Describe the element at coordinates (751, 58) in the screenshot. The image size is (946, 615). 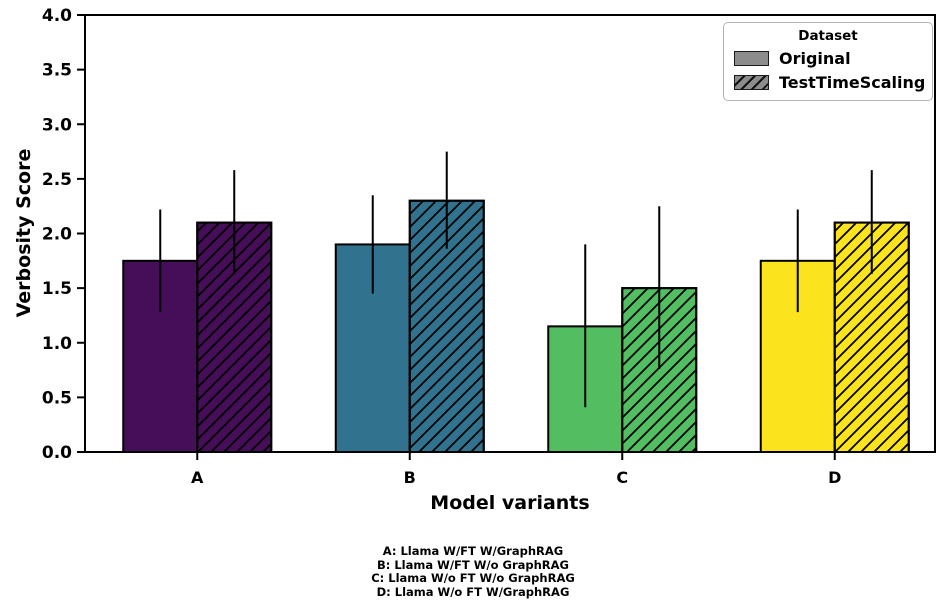
I see `legend-swatch-solid-icon` at that location.